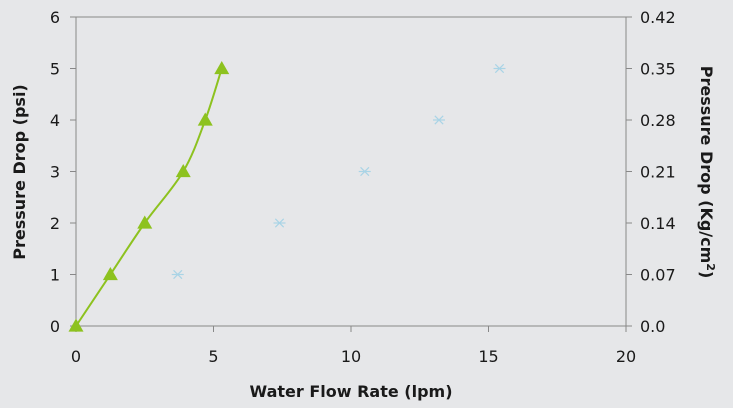  What do you see at coordinates (658, 69) in the screenshot?
I see `y2-tick-label: 0.35` at bounding box center [658, 69].